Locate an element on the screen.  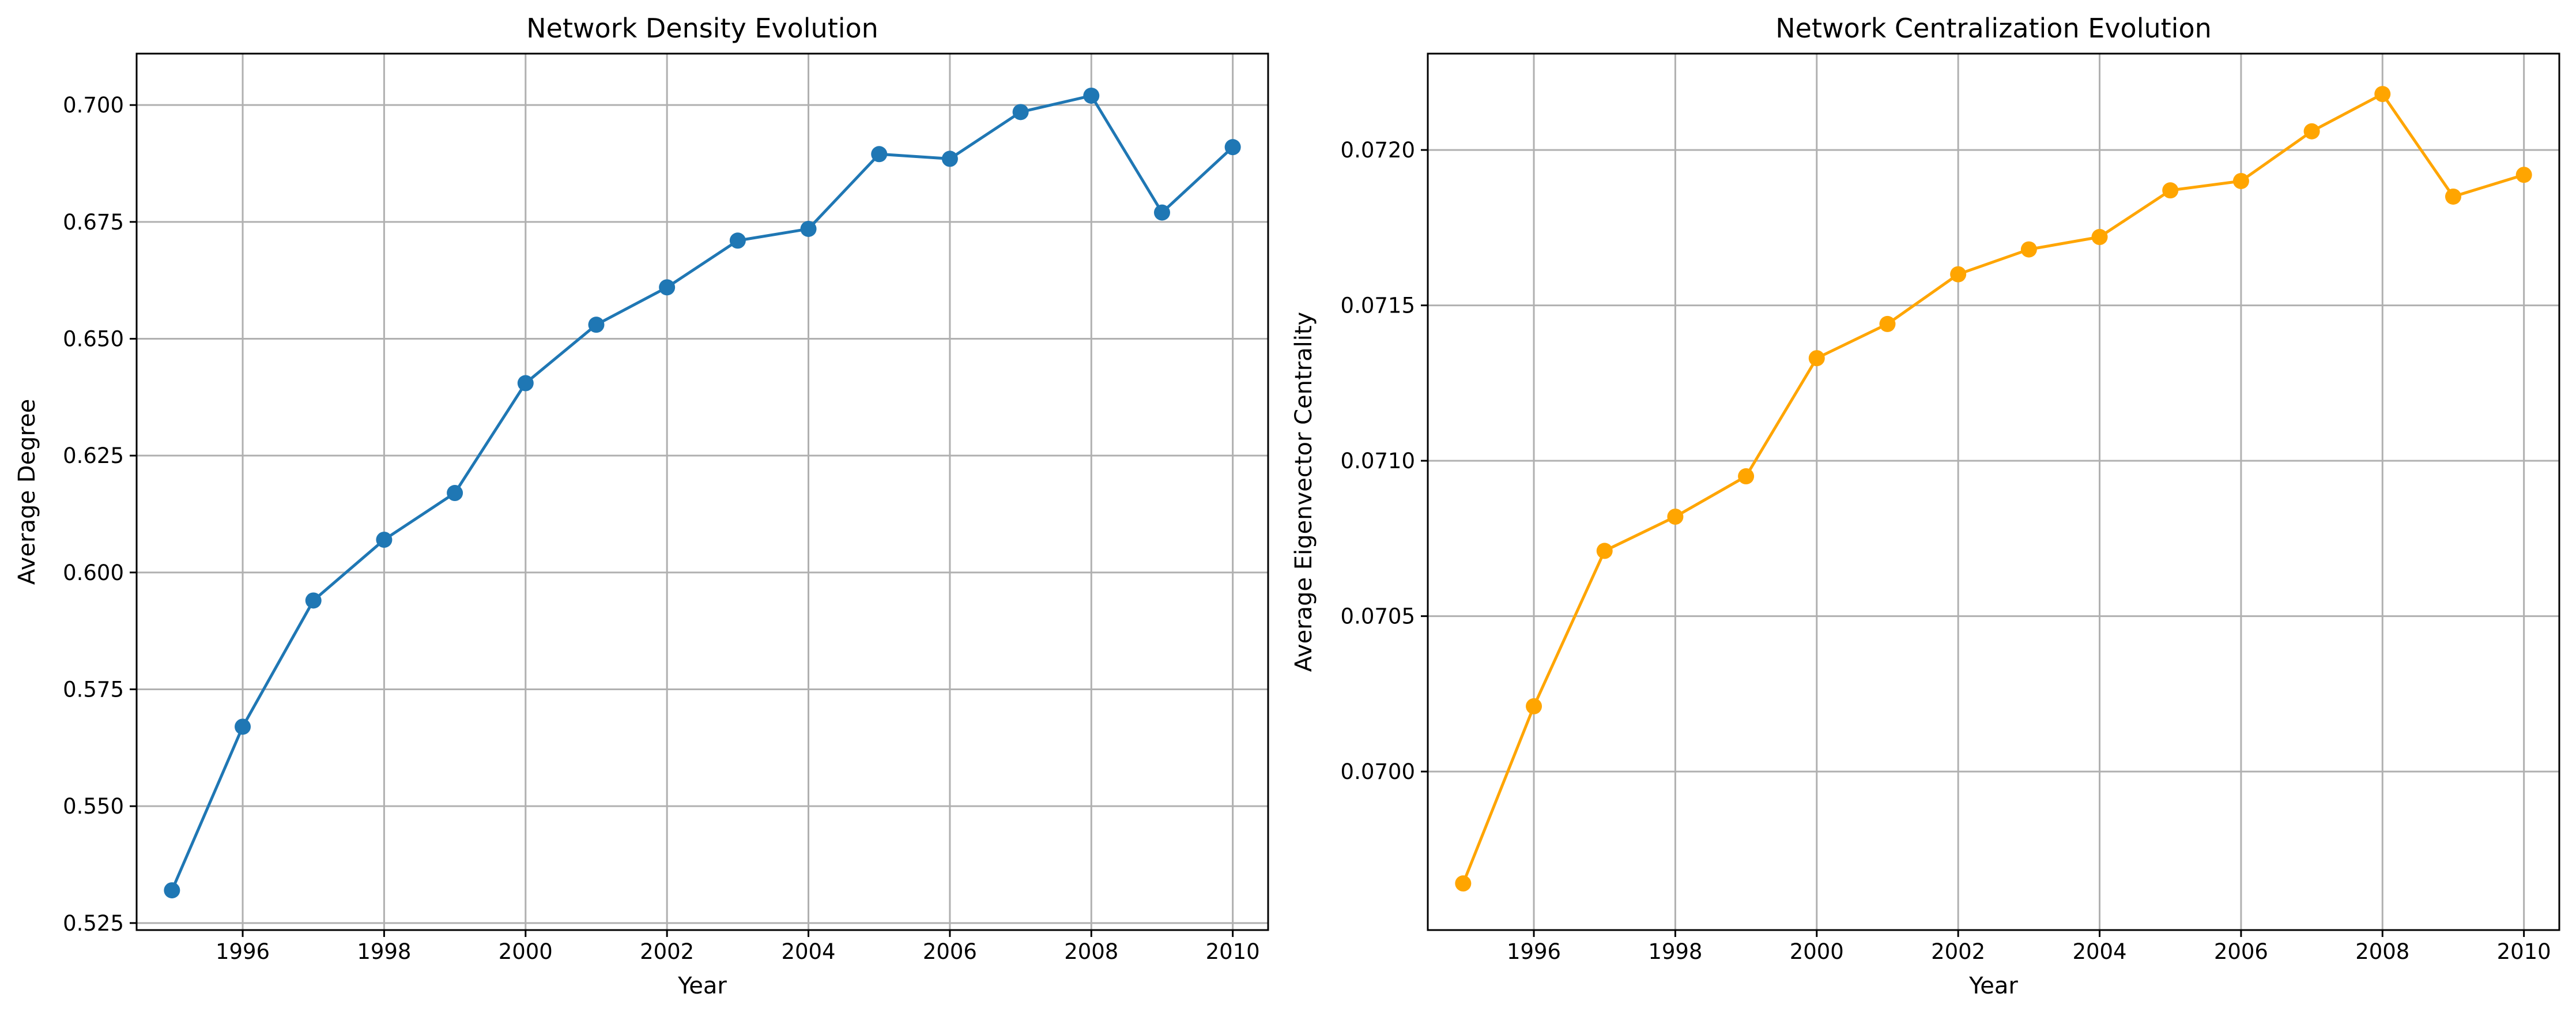
y-tick-label: 0.525 is located at coordinates (93, 923).